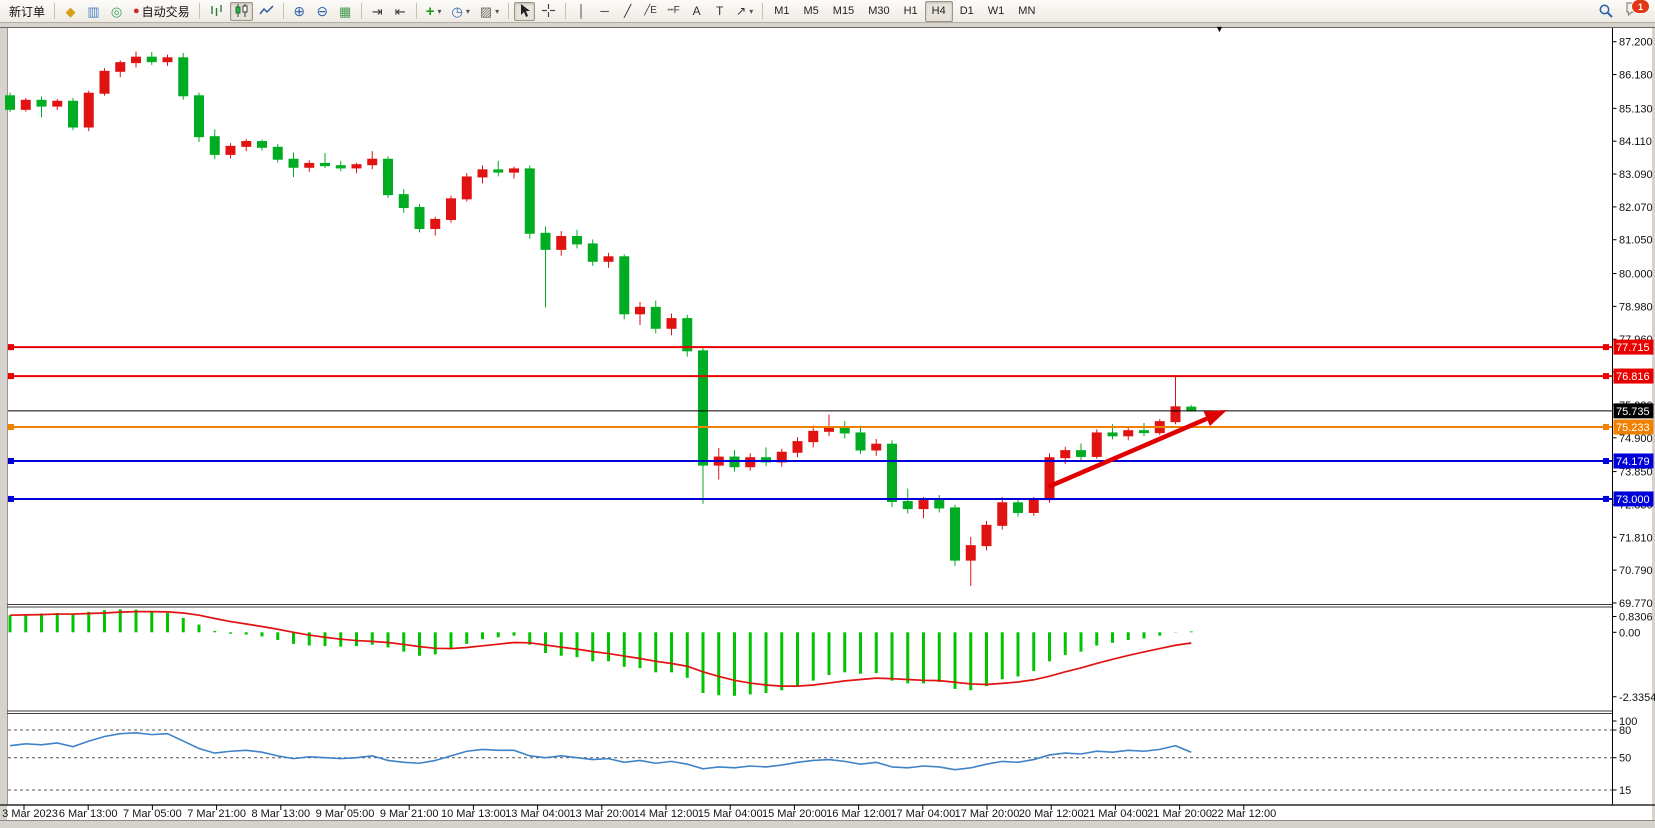  Describe the element at coordinates (1243, 814) in the screenshot. I see `svg-text: 22 Mar 12:00` at that location.